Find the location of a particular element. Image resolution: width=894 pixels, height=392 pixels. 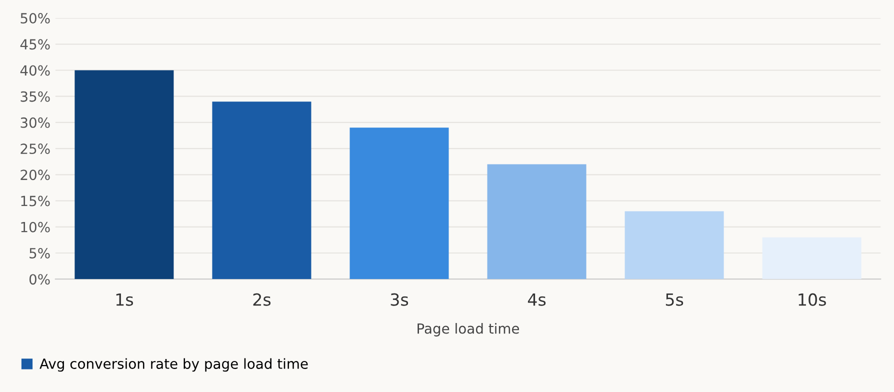

x-tick-label: 10s is located at coordinates (812, 299).